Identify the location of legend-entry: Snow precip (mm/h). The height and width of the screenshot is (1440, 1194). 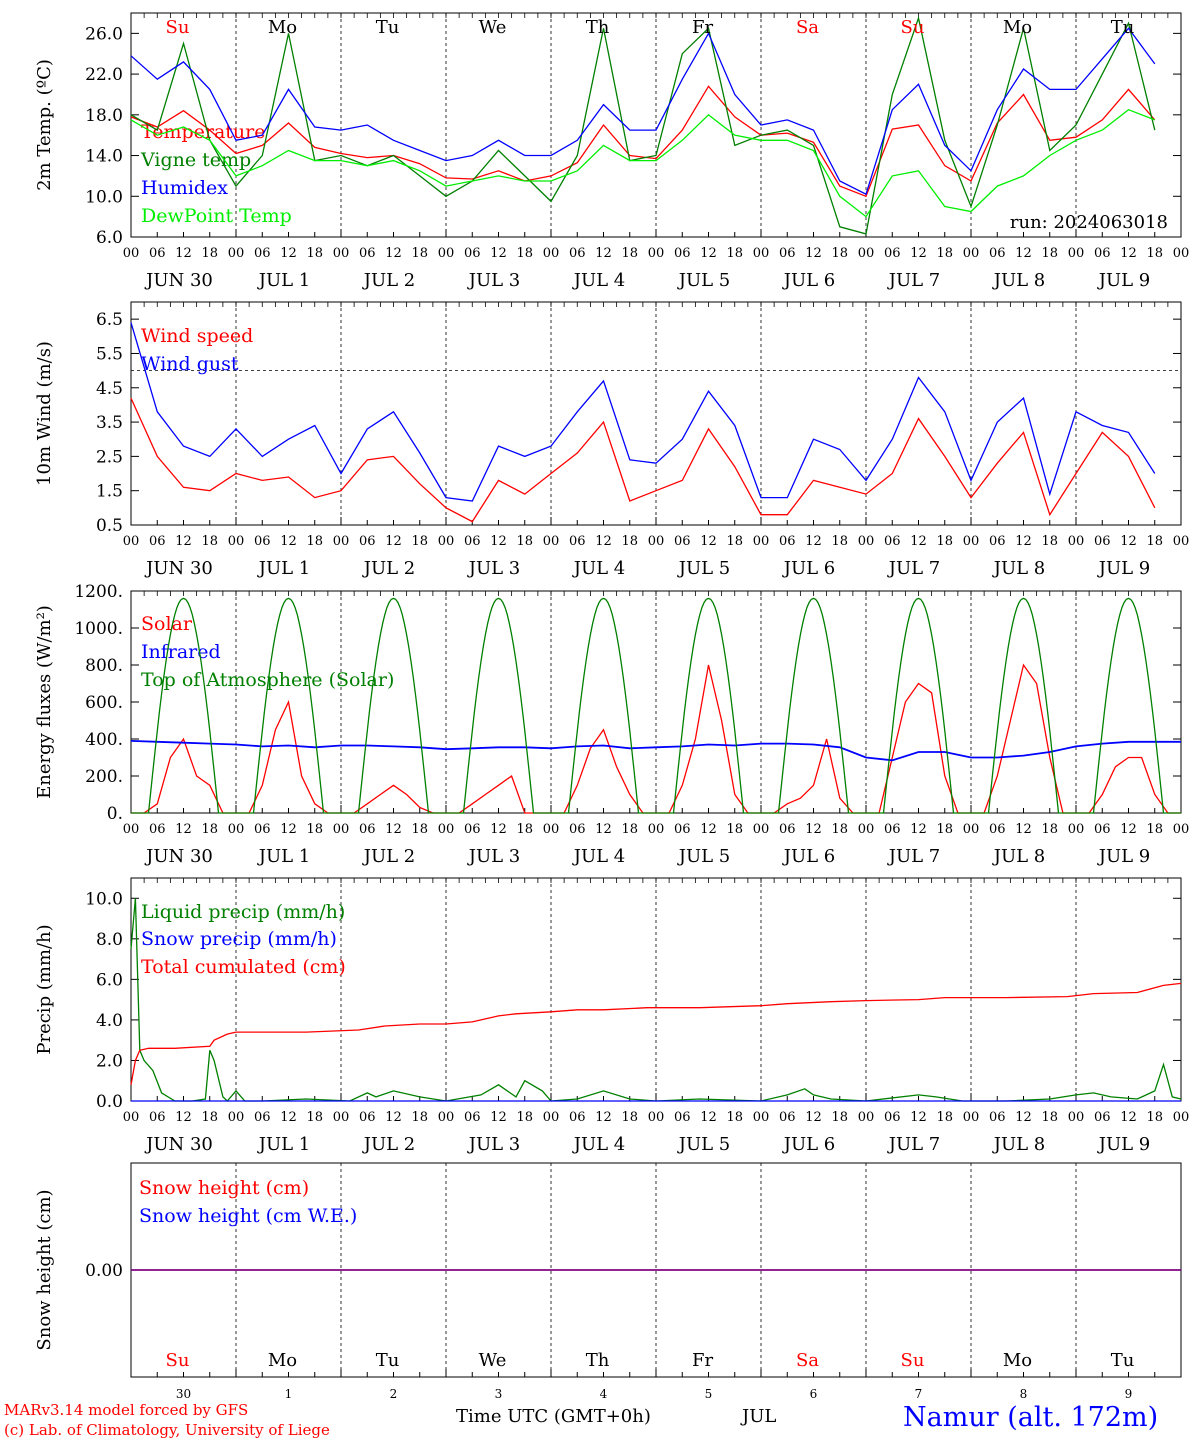
(239, 939).